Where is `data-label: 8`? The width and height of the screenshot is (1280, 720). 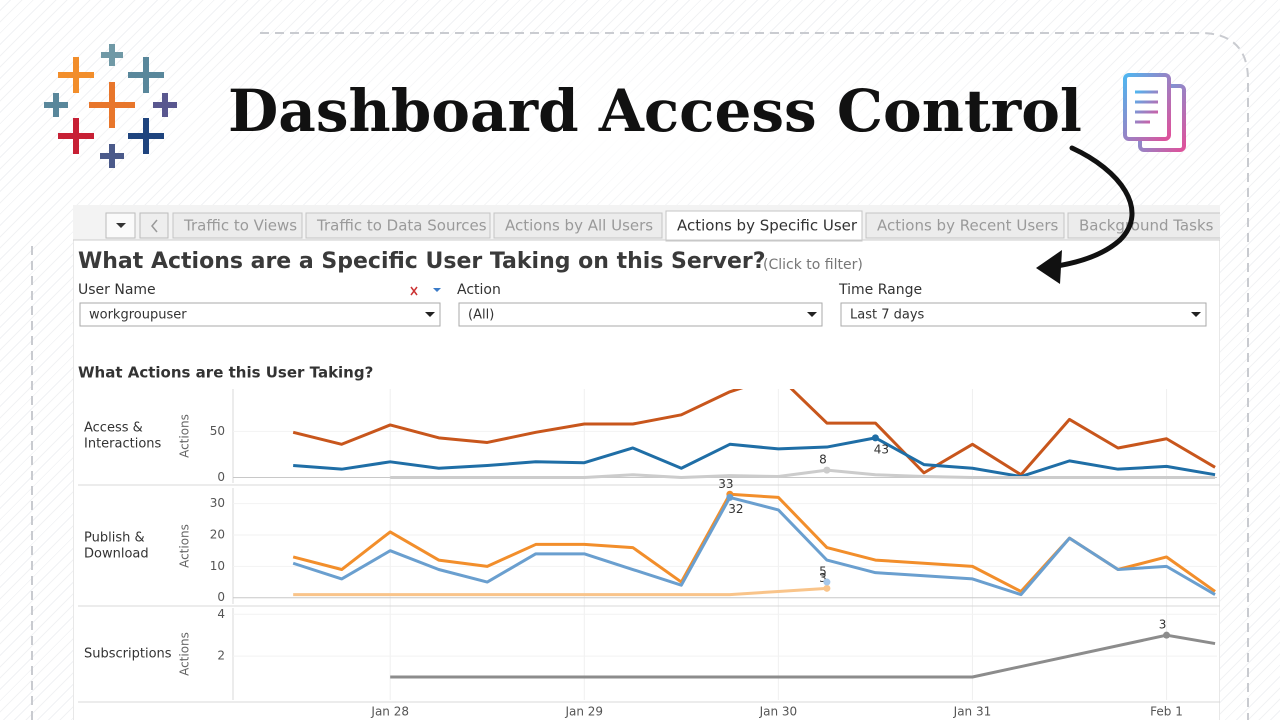
data-label: 8 is located at coordinates (823, 460).